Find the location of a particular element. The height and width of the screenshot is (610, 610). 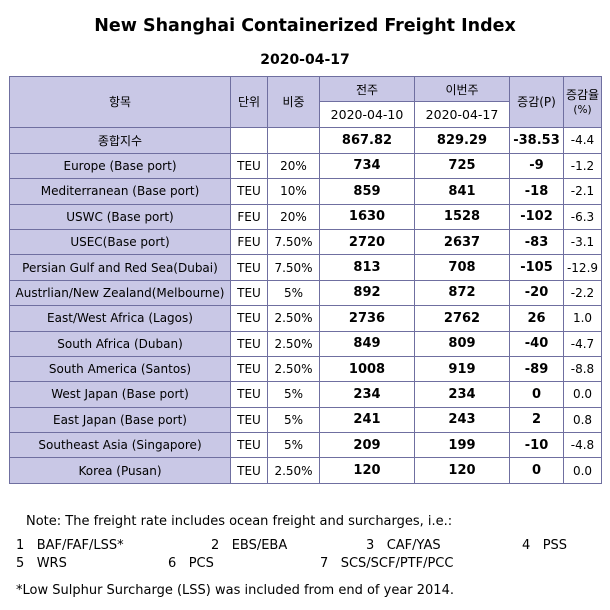

surcharge-num: 7 is located at coordinates (324, 563).